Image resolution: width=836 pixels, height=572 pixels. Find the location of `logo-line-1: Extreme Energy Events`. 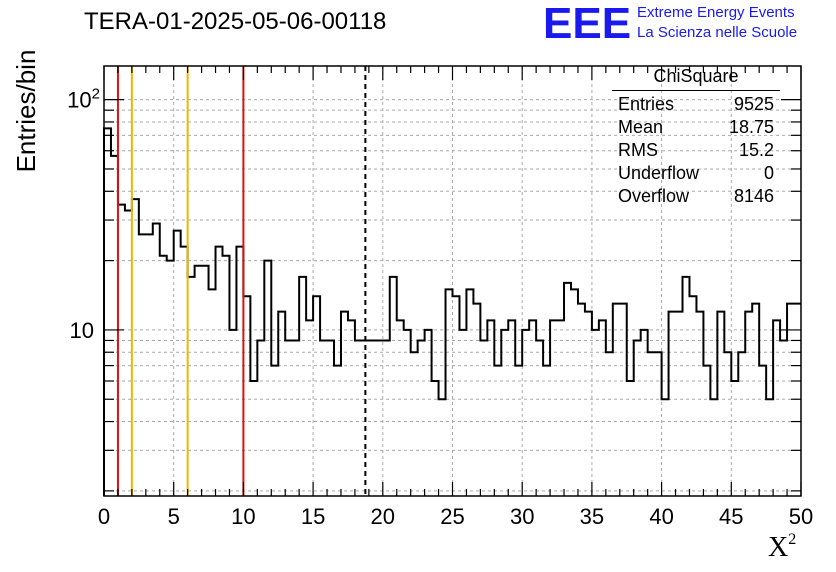

logo-line-1: Extreme Energy Events is located at coordinates (716, 12).